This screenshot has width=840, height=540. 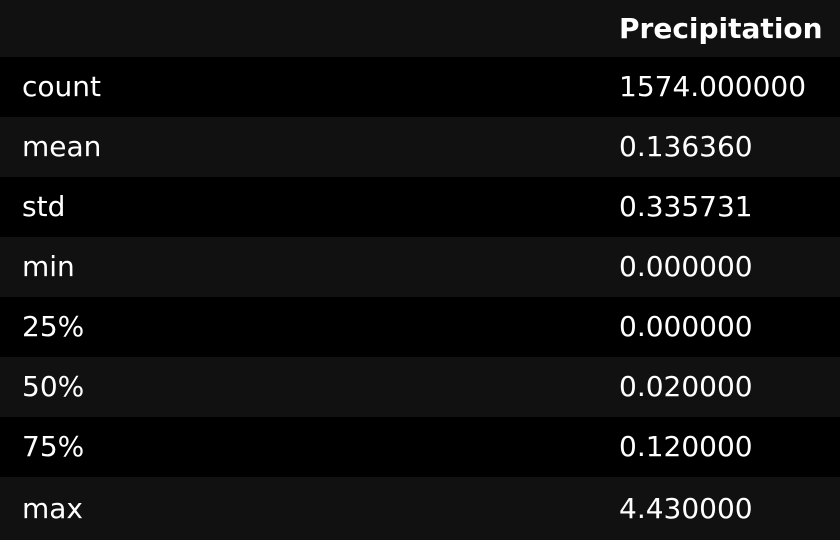 What do you see at coordinates (686, 326) in the screenshot?
I see `row-value-25: 0.000000` at bounding box center [686, 326].